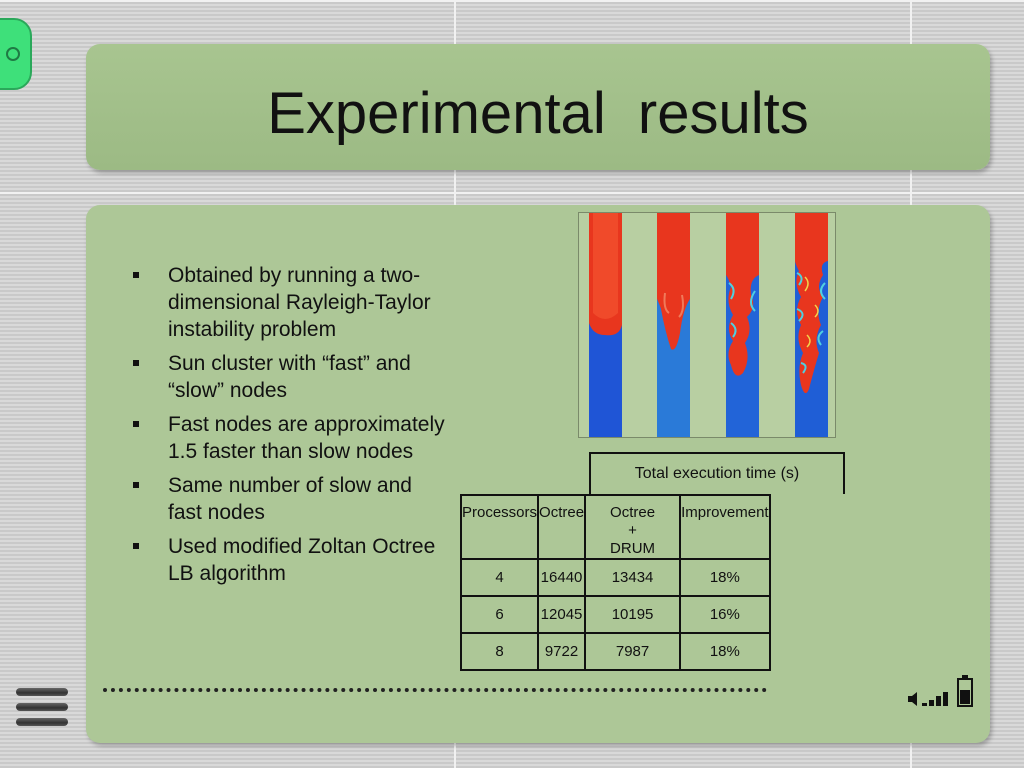  What do you see at coordinates (717, 473) in the screenshot?
I see `table-caption: Total execution time (s)` at bounding box center [717, 473].